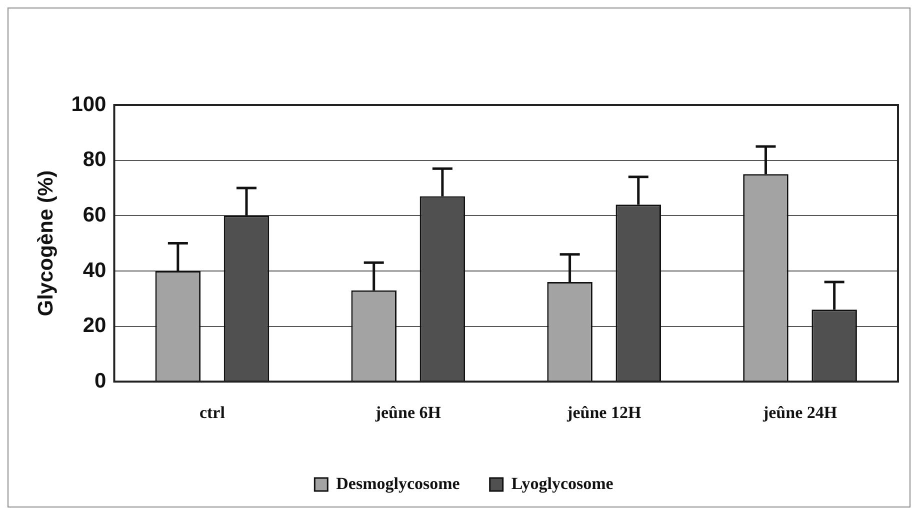 The image size is (918, 515). What do you see at coordinates (562, 483) in the screenshot?
I see `legend-label: Lyoglycosome` at bounding box center [562, 483].